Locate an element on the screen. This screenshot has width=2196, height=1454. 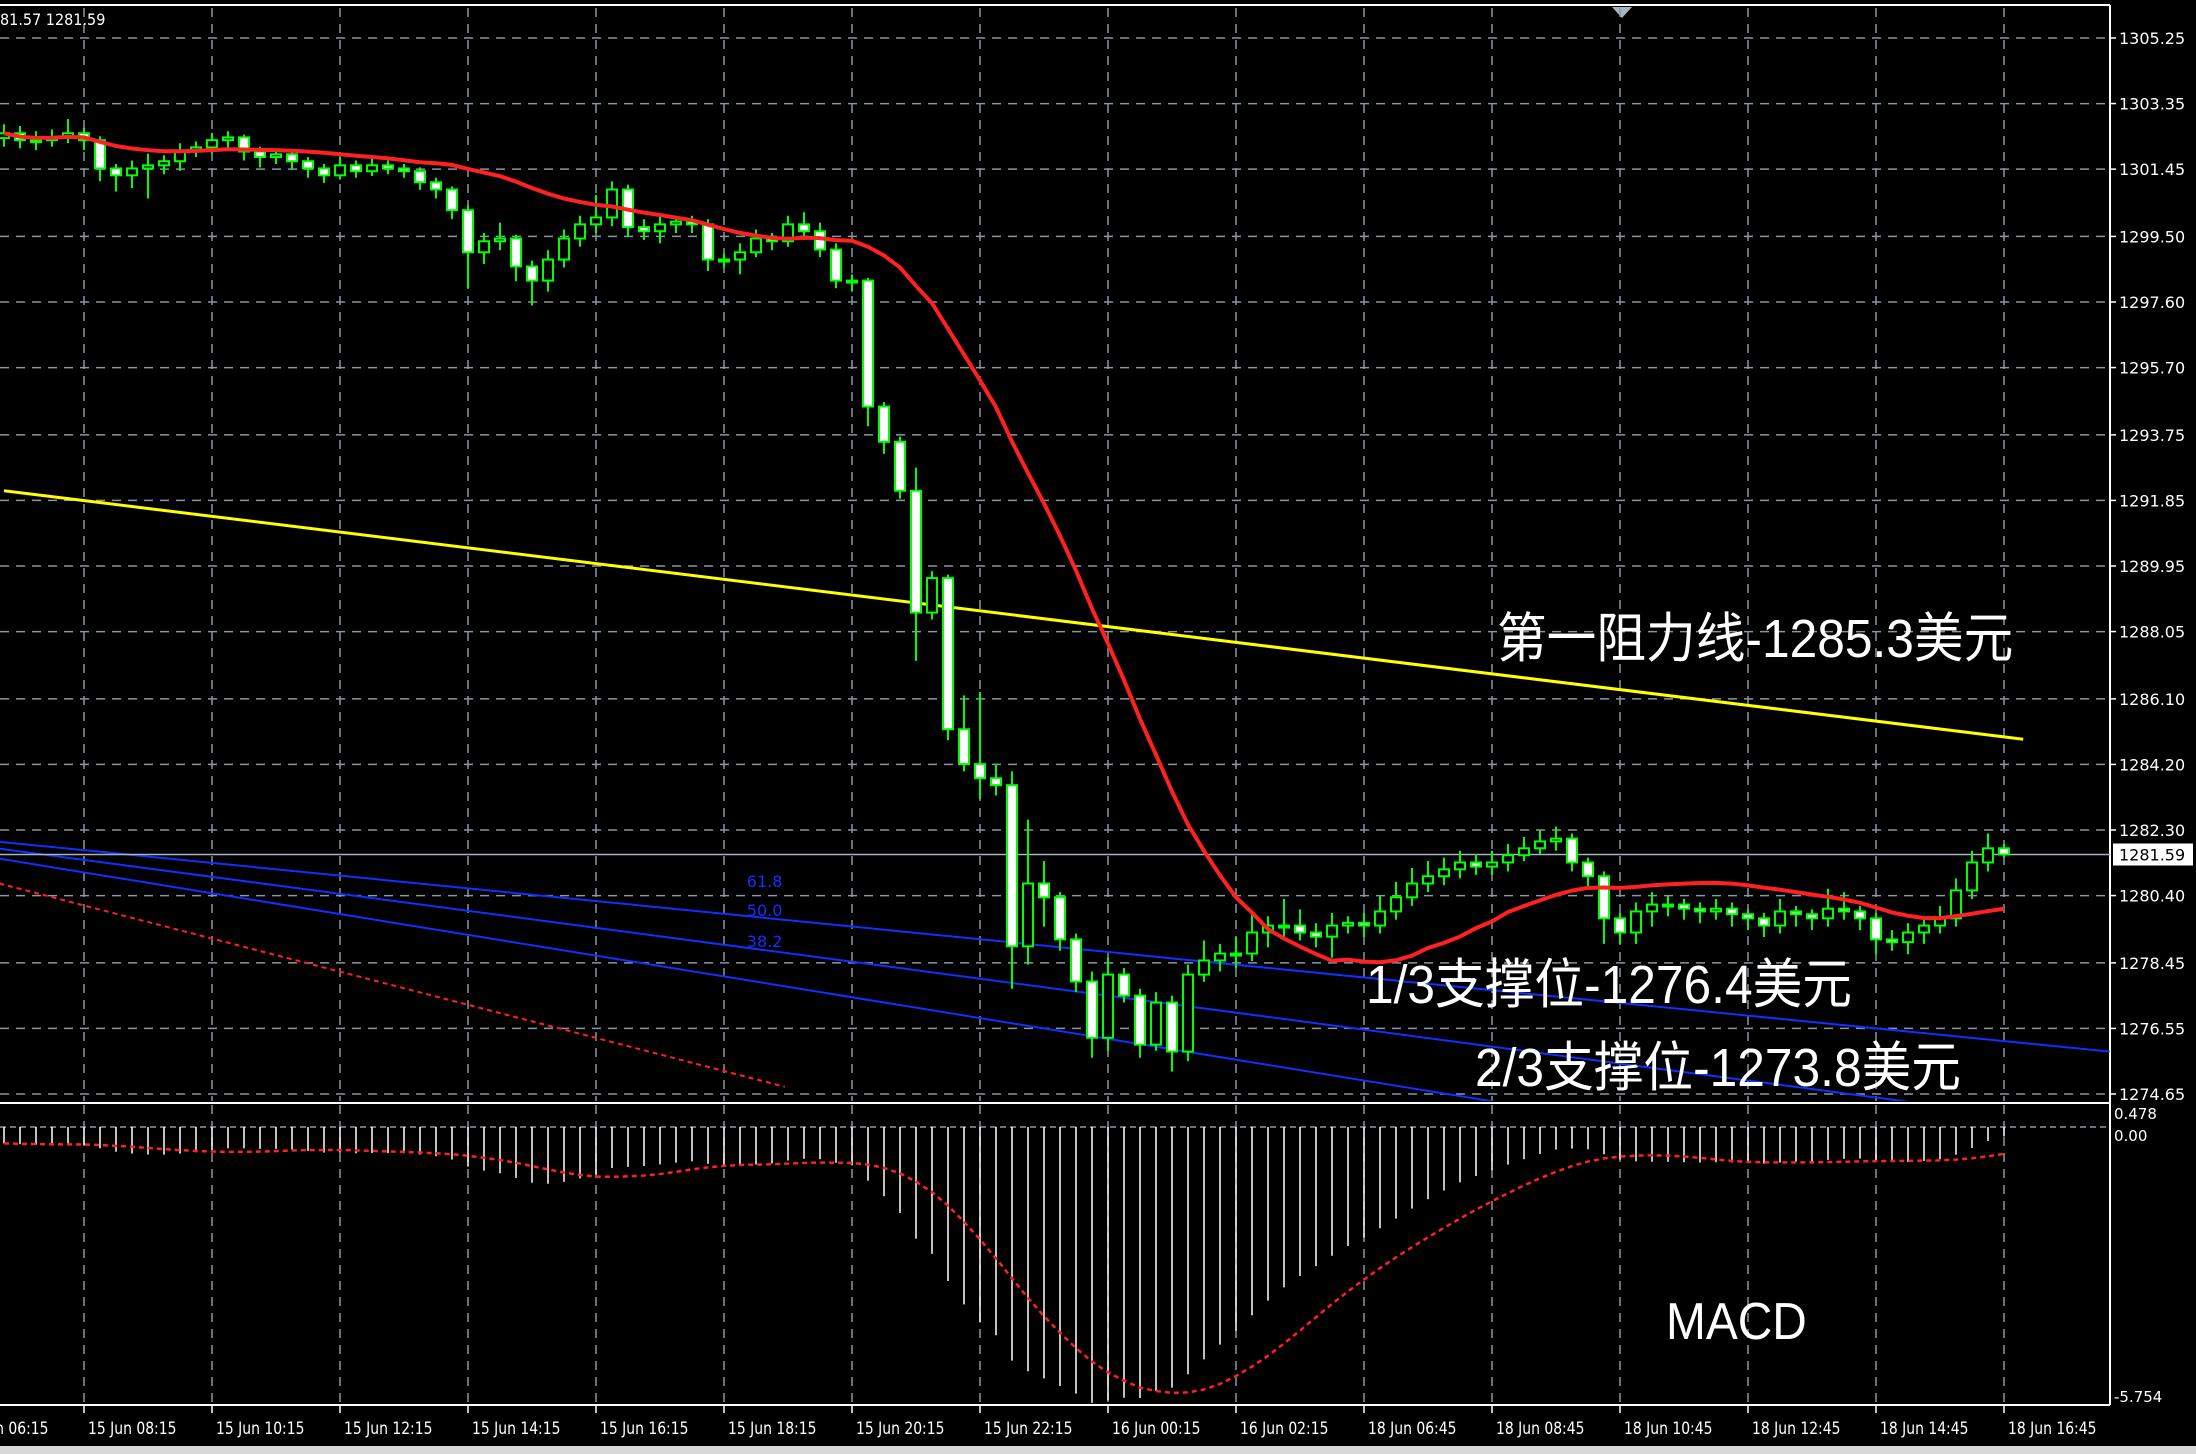
price-tick-label: 1299.50 is located at coordinates (2152, 236).